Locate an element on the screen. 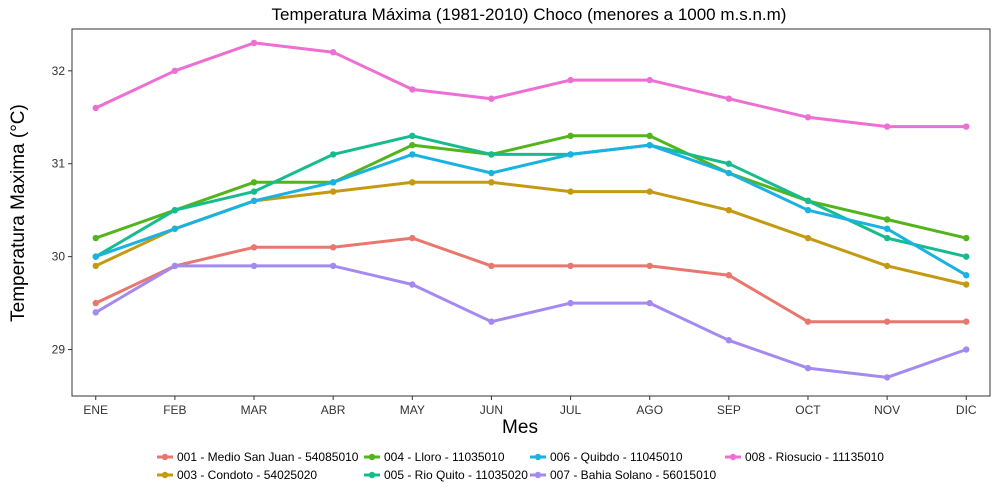 This screenshot has width=1000, height=500. legend-item: 004 - Lloro - 11035010 is located at coordinates (434, 457).